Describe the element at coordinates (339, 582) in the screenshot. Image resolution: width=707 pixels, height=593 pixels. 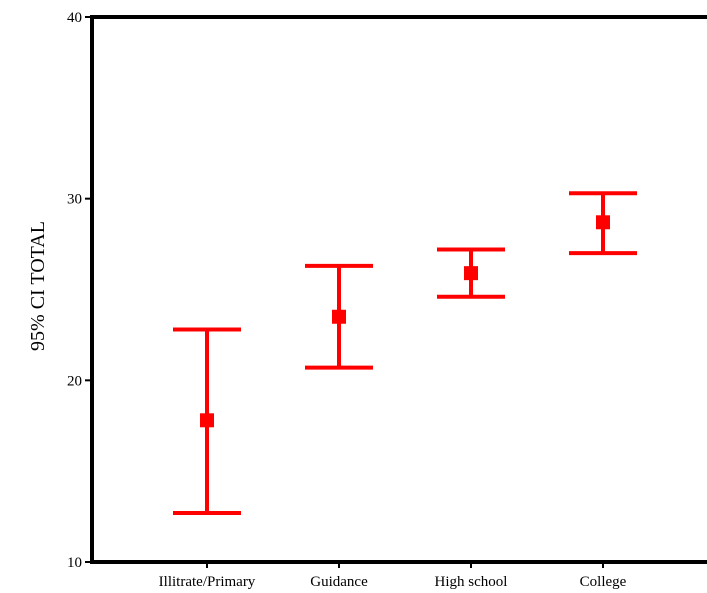
I see `x-category-label: Guidance` at that location.